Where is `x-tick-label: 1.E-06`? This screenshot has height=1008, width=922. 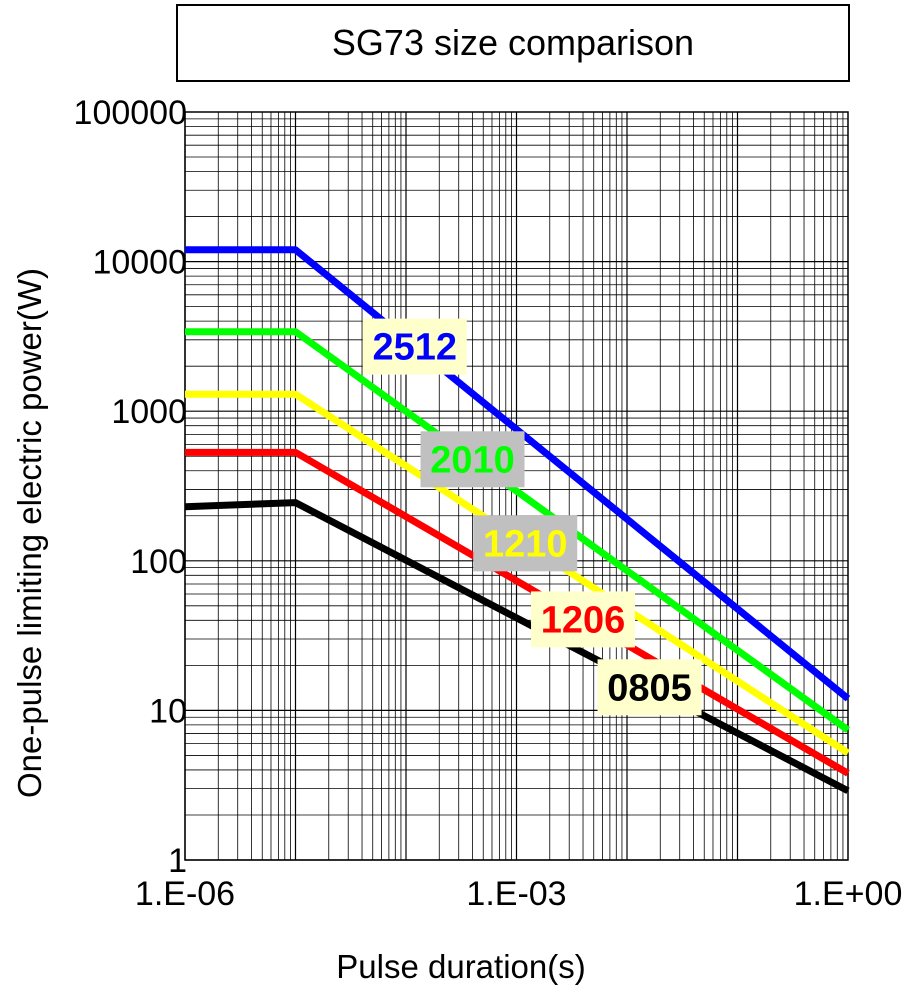 x-tick-label: 1.E-06 is located at coordinates (185, 894).